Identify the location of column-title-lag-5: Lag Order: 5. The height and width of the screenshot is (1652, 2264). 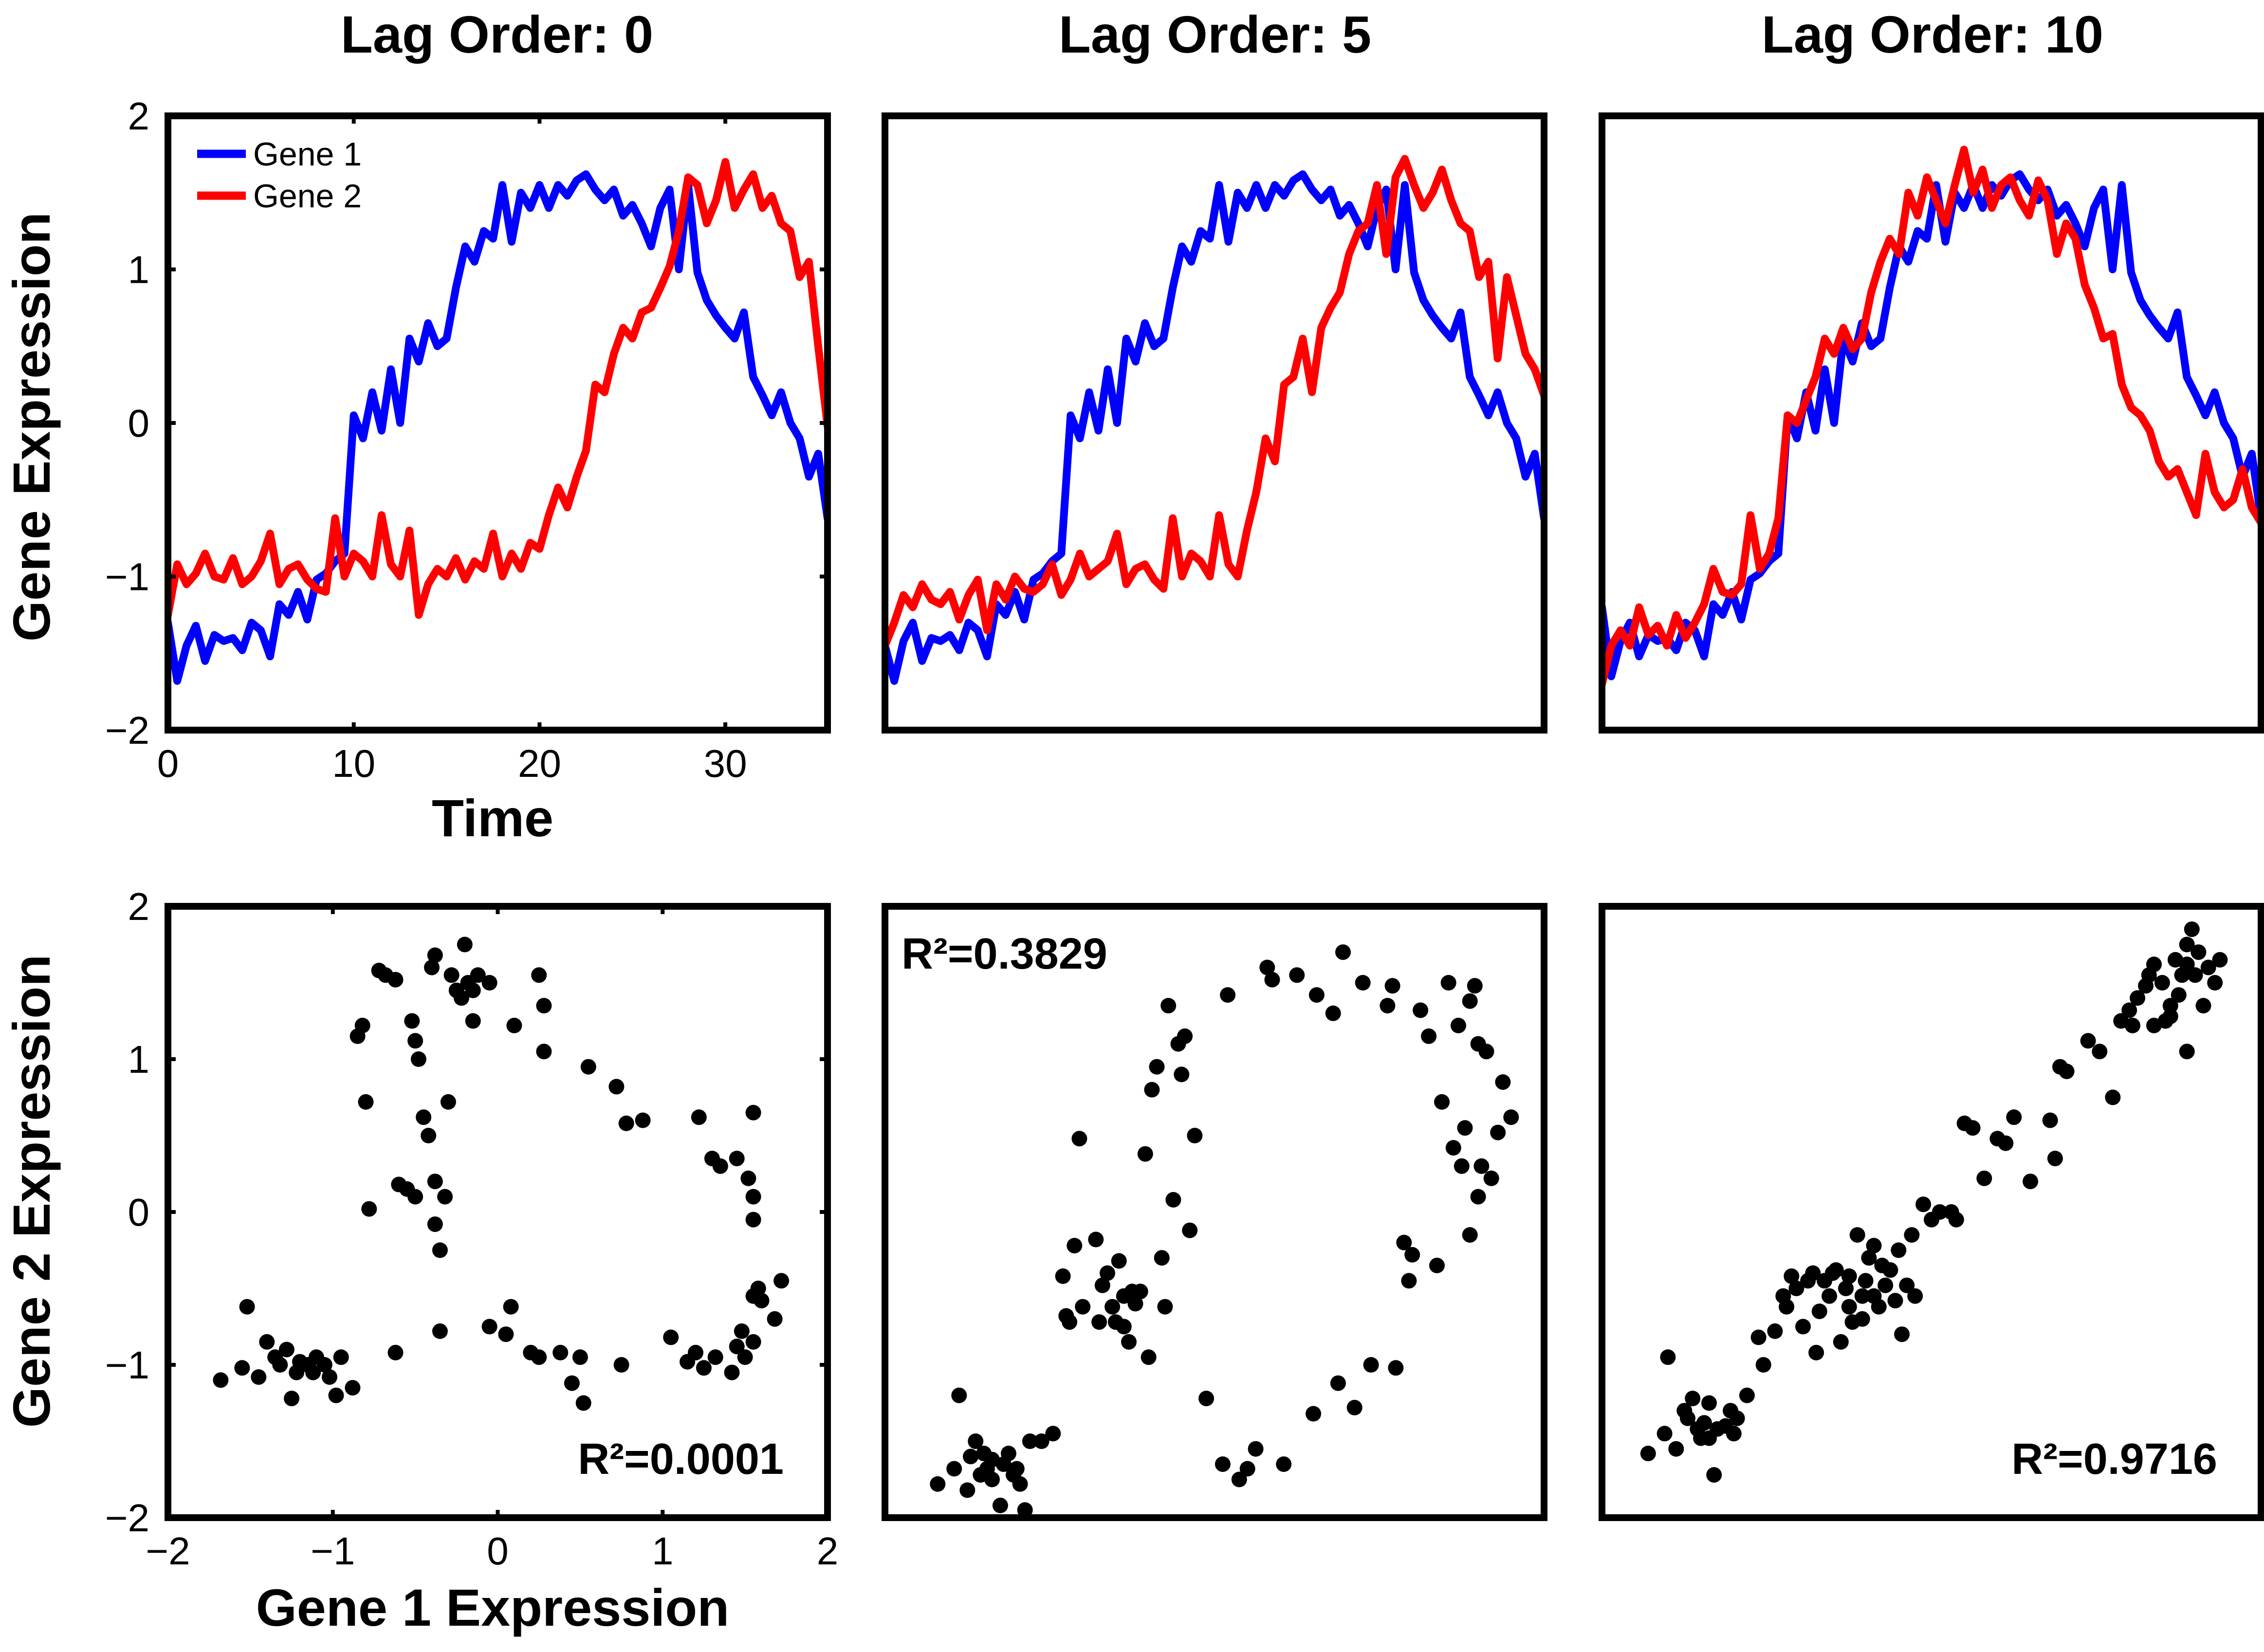
(1215, 34).